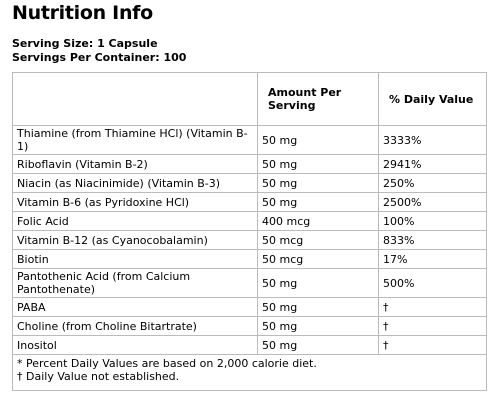 The height and width of the screenshot is (412, 489). Describe the element at coordinates (99, 57) in the screenshot. I see `servings-per-container: Servings Per Container: 100` at that location.